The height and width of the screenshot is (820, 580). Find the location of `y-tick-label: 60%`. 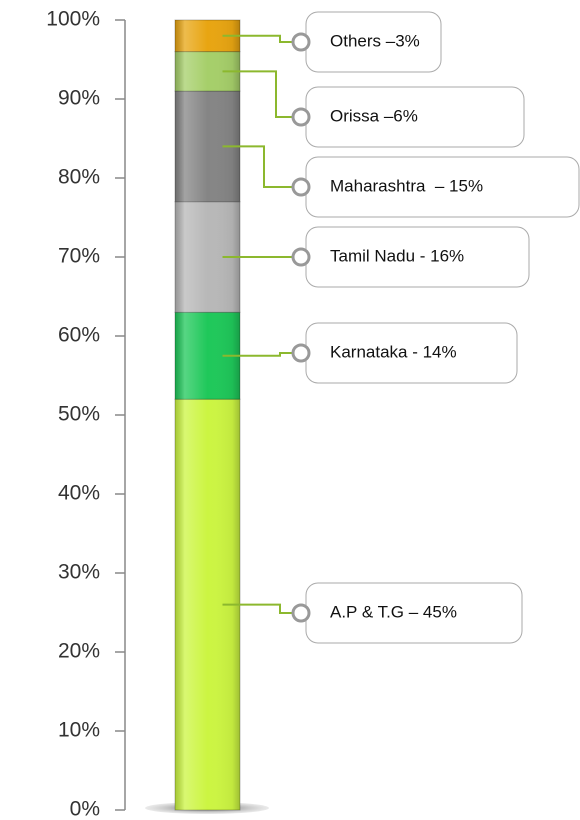

y-tick-label: 60% is located at coordinates (79, 335).